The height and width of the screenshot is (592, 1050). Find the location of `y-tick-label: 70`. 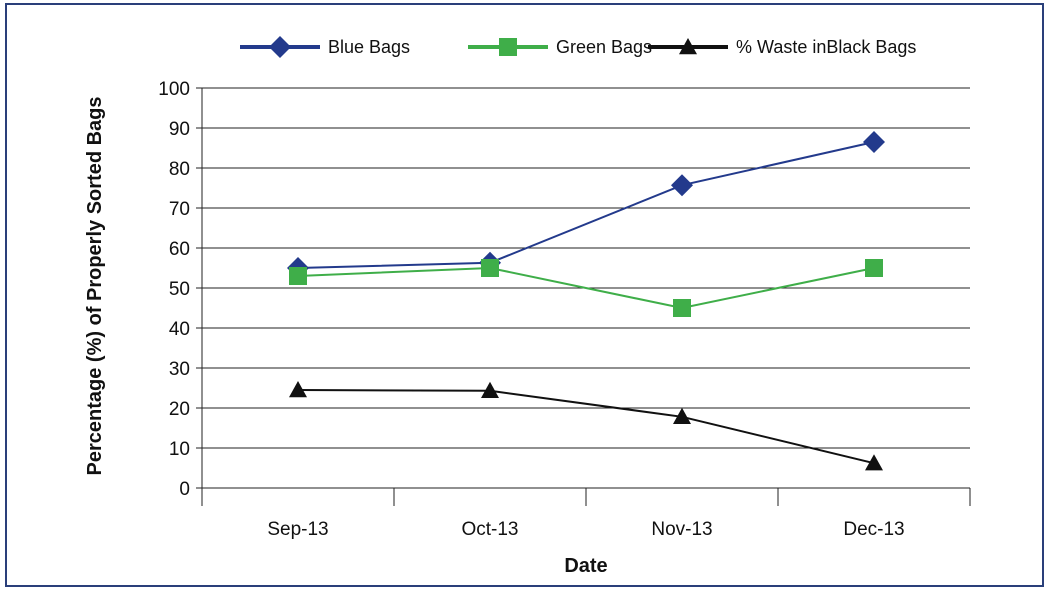

y-tick-label: 70 is located at coordinates (179, 209).